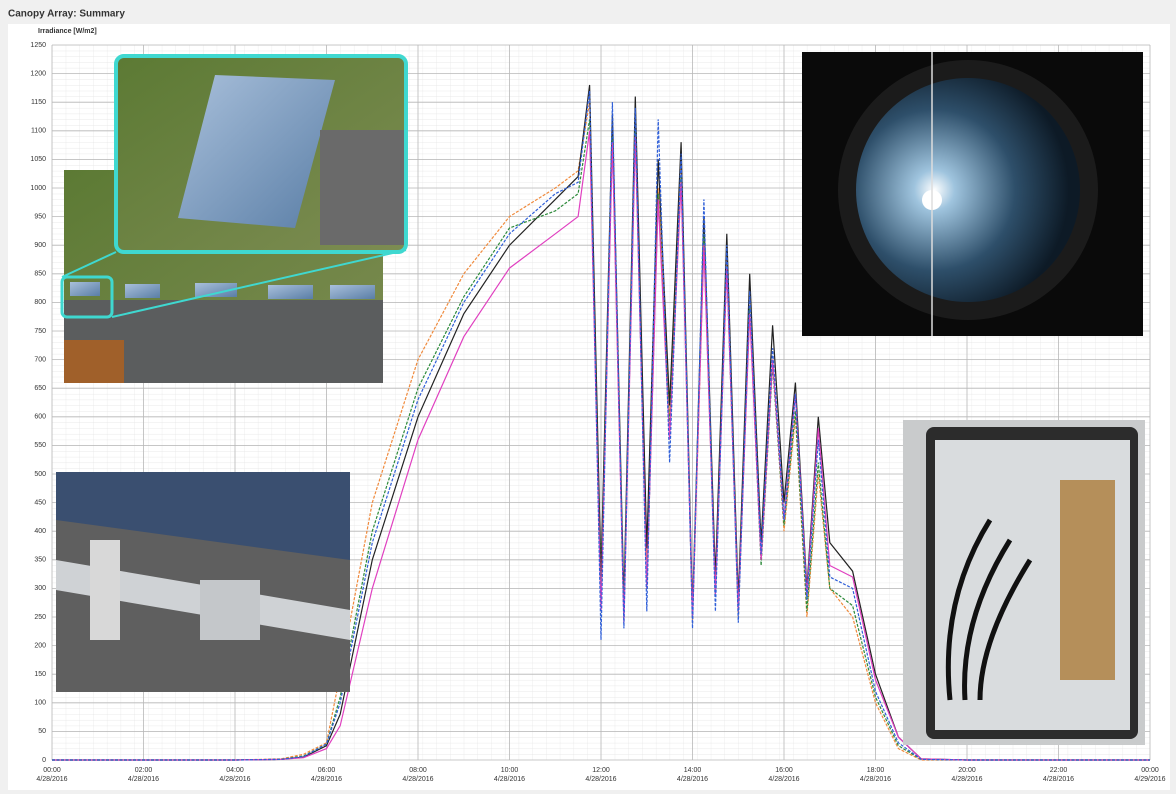 The width and height of the screenshot is (1176, 794). What do you see at coordinates (1149, 779) in the screenshot?
I see `x-tick-date: 4/29/2016` at bounding box center [1149, 779].